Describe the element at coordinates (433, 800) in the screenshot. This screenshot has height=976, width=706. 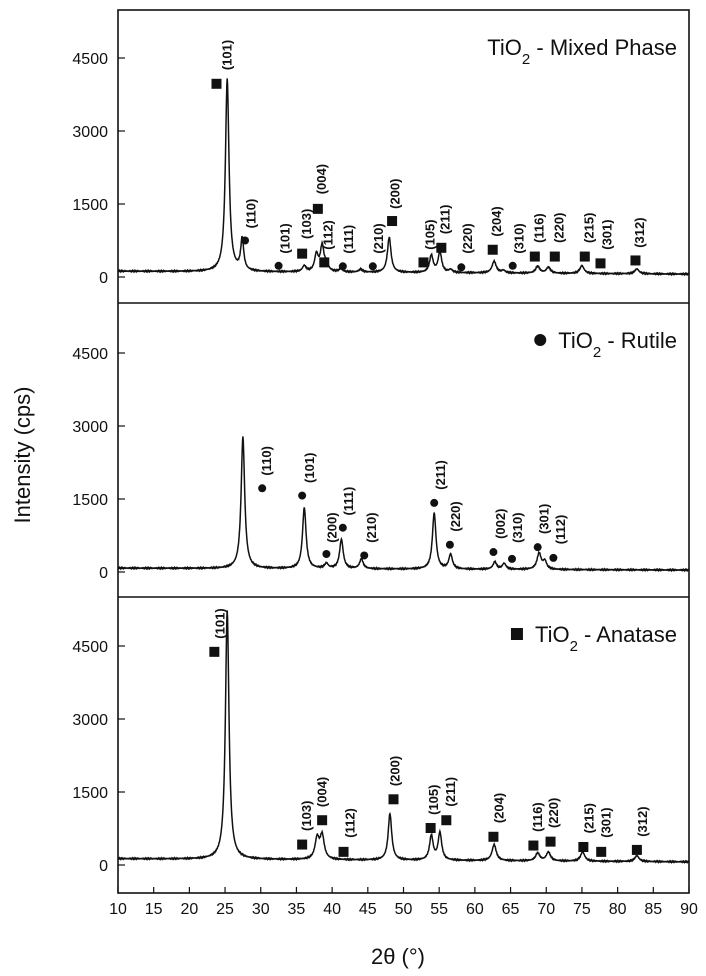
I see `peak-label: (105)` at that location.